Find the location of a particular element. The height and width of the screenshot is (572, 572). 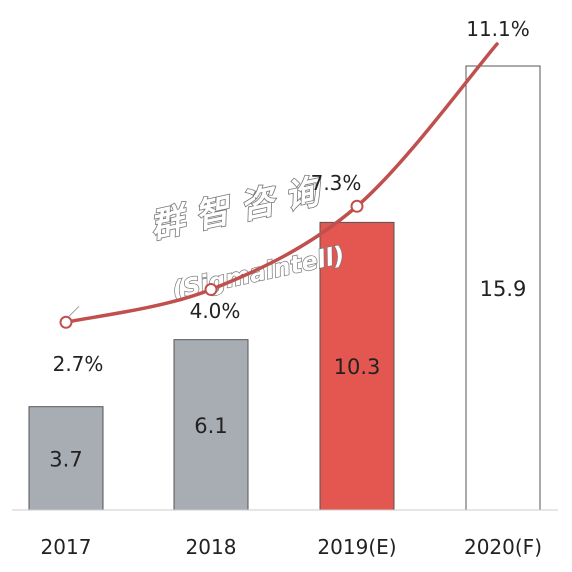

bar-2017 is located at coordinates (66, 458).